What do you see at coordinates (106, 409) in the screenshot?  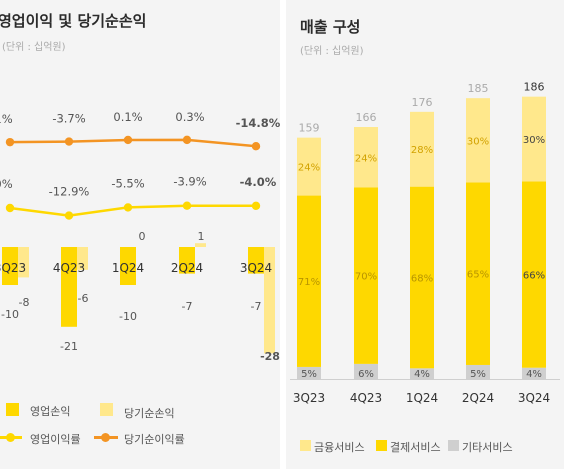 I see `legend-swatch-net-bar` at bounding box center [106, 409].